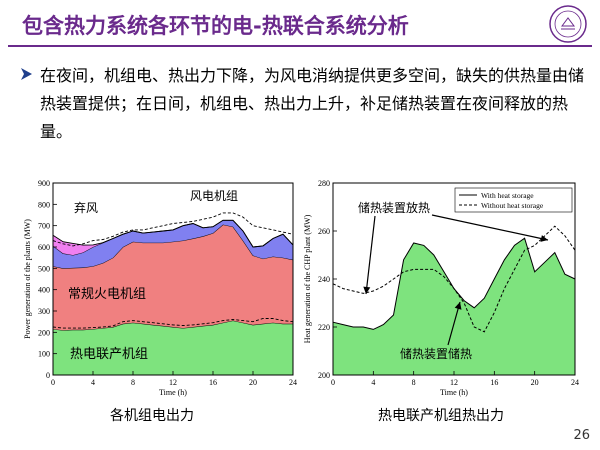 The image size is (600, 450). Describe the element at coordinates (44, 204) in the screenshot. I see `chart1-ytick-label: 800` at that location.